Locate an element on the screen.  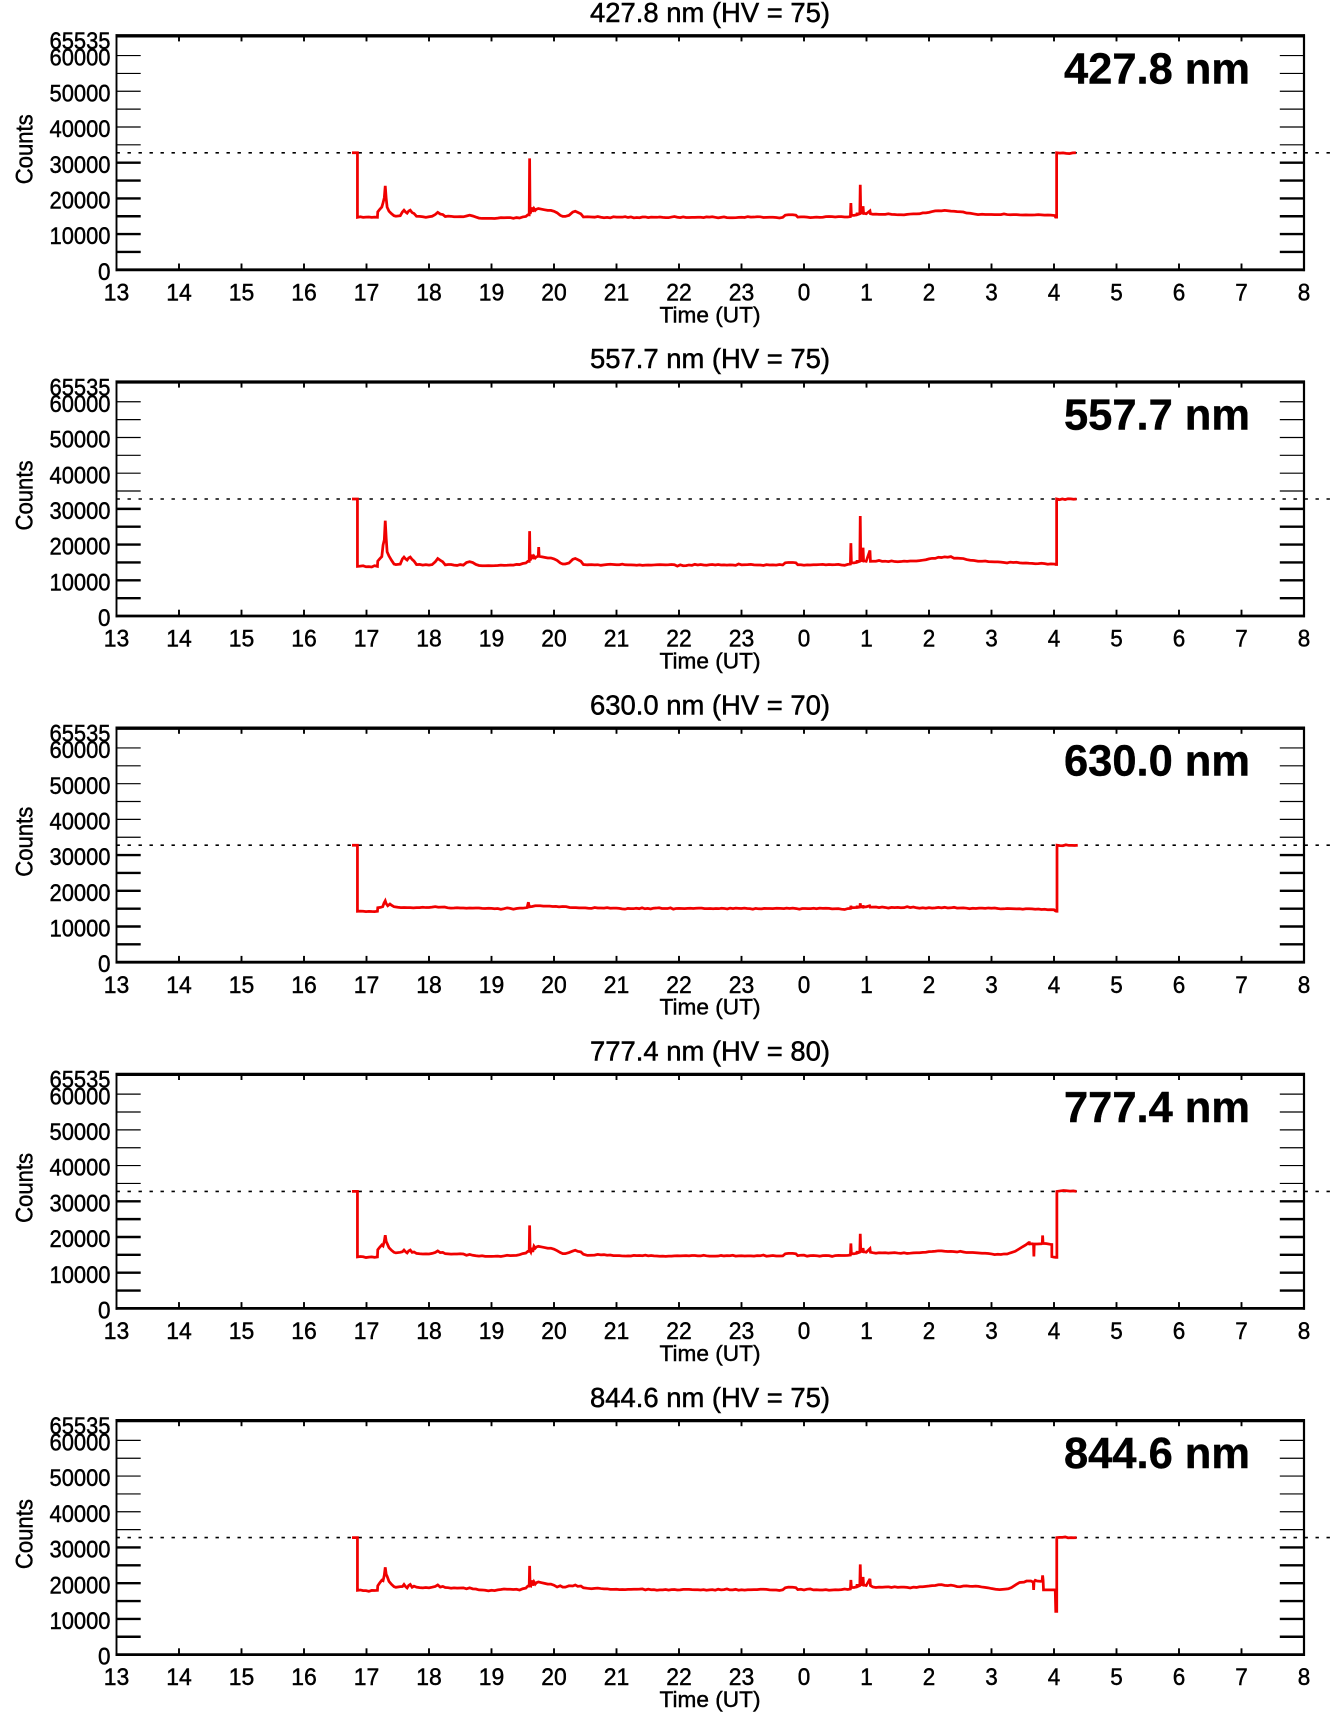
svg-text: 557.7 nm is located at coordinates (1157, 415).